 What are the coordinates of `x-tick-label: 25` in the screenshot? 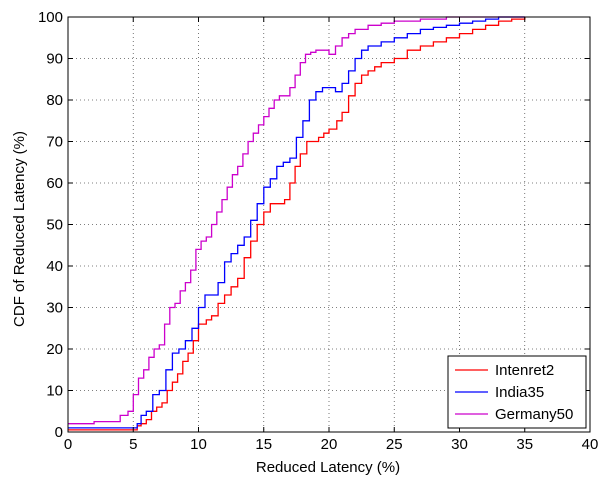 It's located at (394, 444).